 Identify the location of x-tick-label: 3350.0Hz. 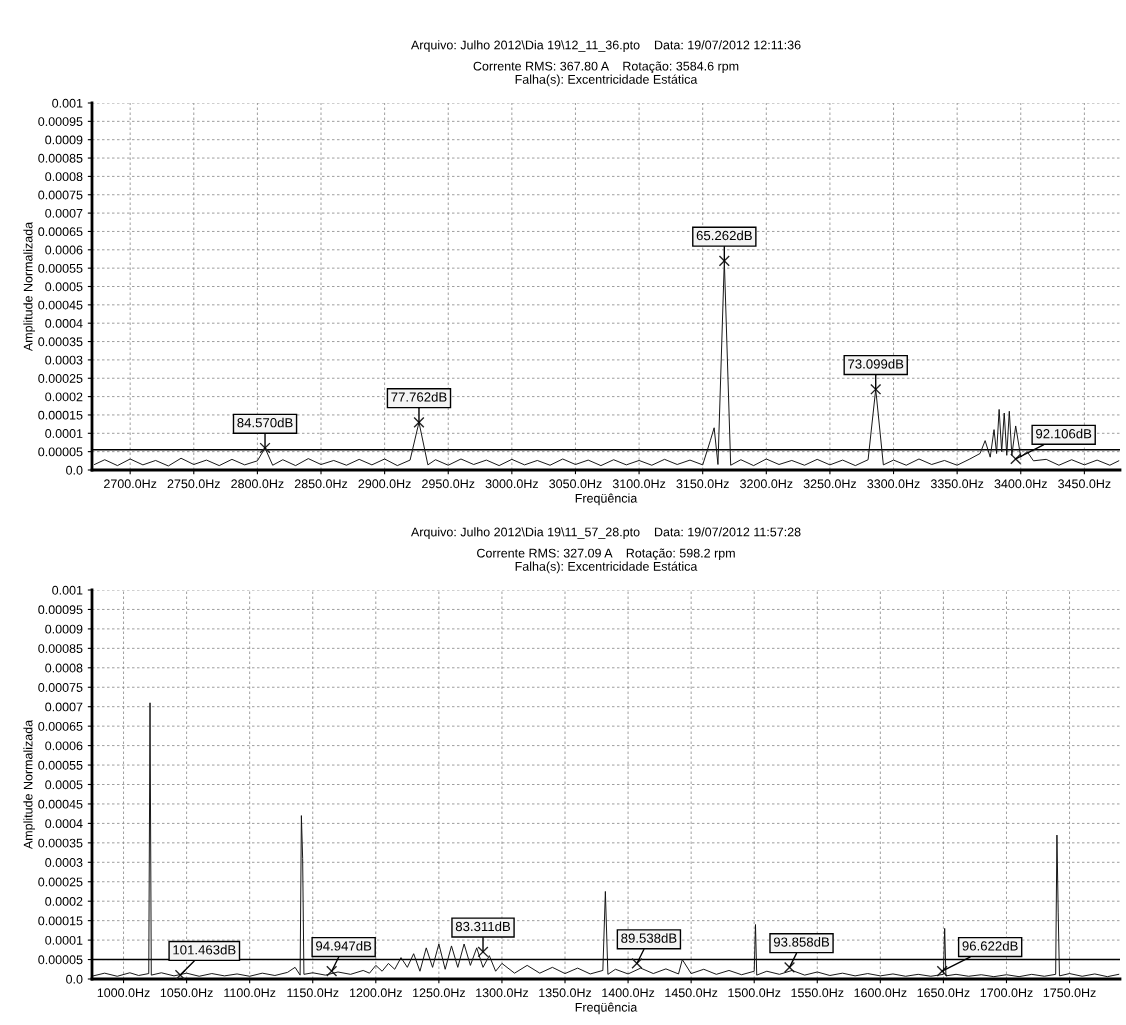
(957, 484).